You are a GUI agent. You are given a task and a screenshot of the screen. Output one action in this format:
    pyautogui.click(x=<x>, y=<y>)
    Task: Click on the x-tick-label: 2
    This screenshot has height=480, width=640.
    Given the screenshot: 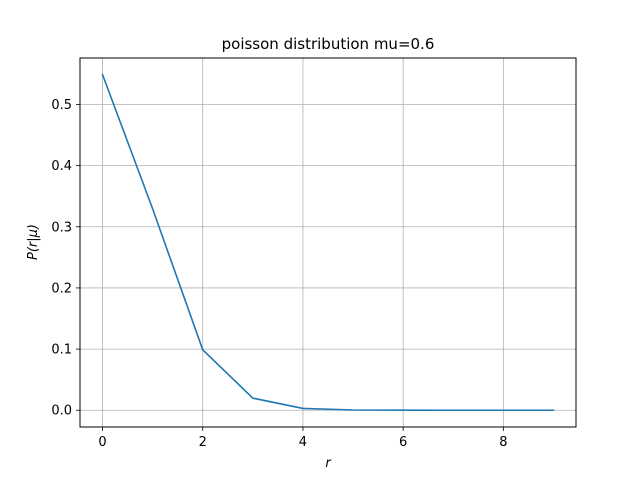 What is the action you would take?
    pyautogui.click(x=203, y=442)
    